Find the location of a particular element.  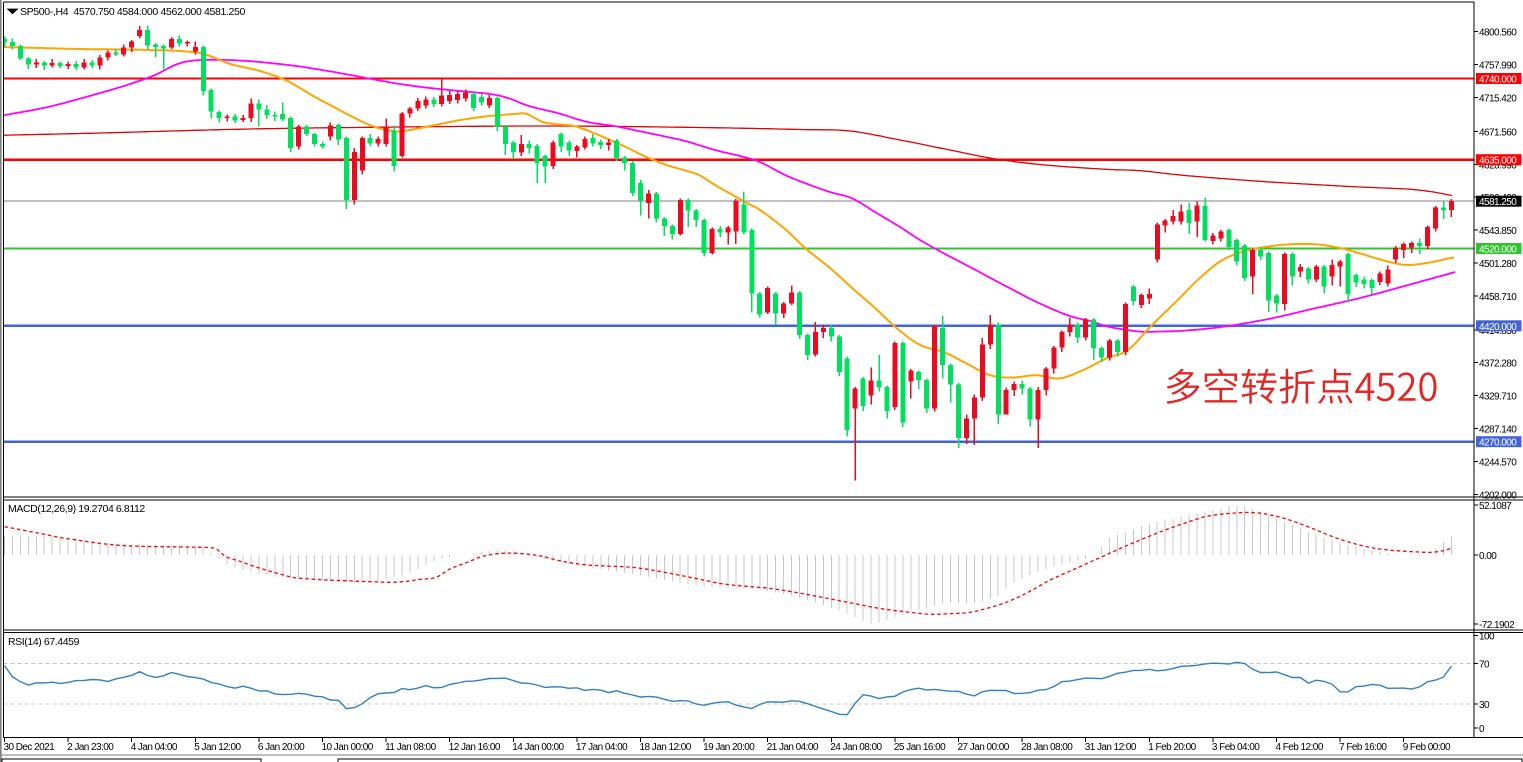

svg-text: 4458.710 is located at coordinates (1498, 297).